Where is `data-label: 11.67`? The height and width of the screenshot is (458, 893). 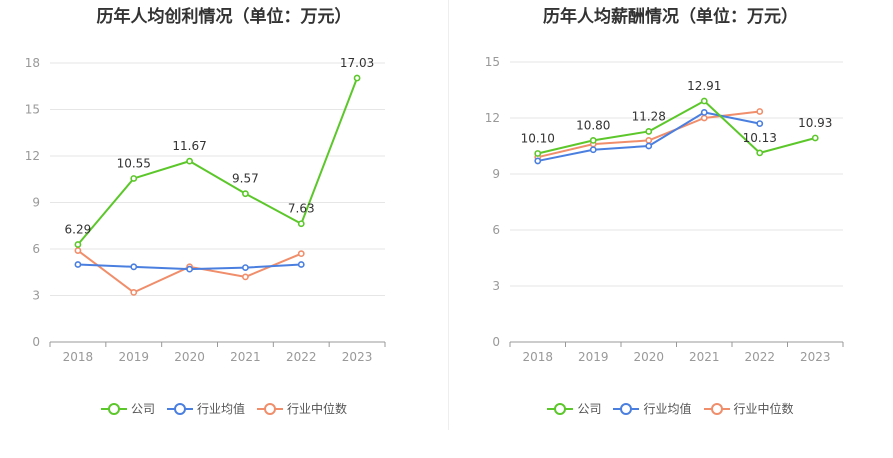 data-label: 11.67 is located at coordinates (189, 146).